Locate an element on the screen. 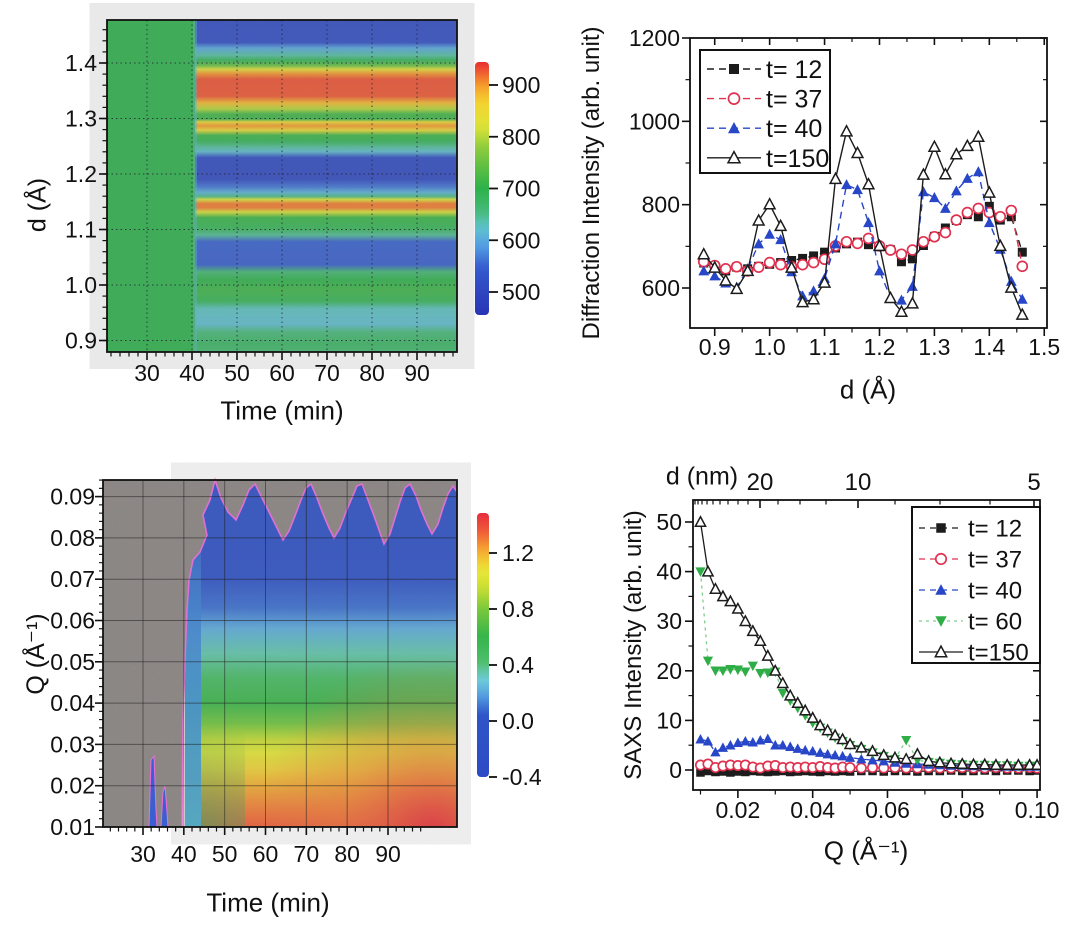 The image size is (1080, 932). top-axis-tick-label: 5 is located at coordinates (1033, 482).